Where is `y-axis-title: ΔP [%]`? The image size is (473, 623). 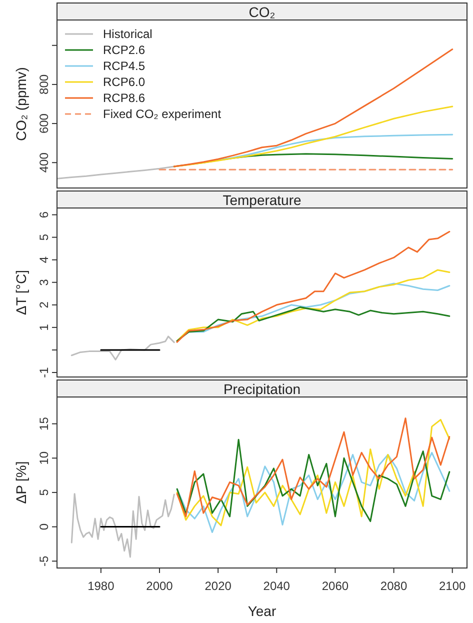 y-axis-title: ΔP [%] is located at coordinates (21, 482).